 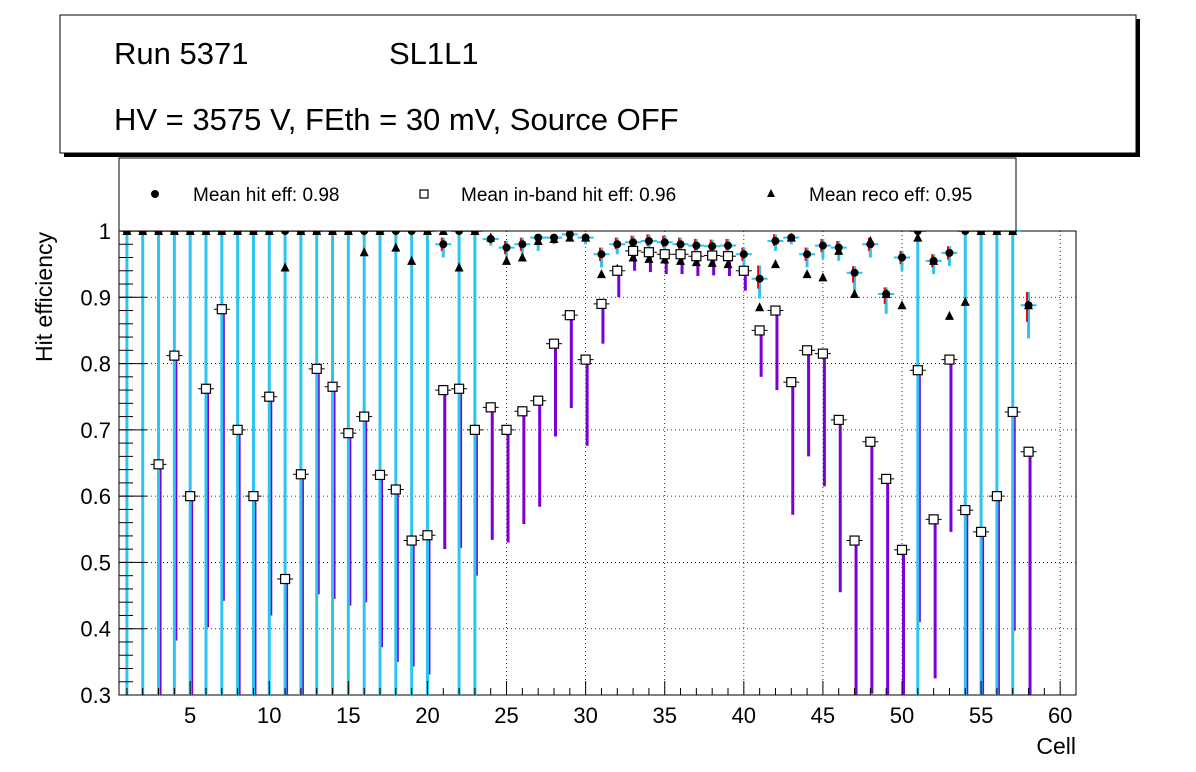 I want to click on run-label: Run 5371, so click(x=181, y=53).